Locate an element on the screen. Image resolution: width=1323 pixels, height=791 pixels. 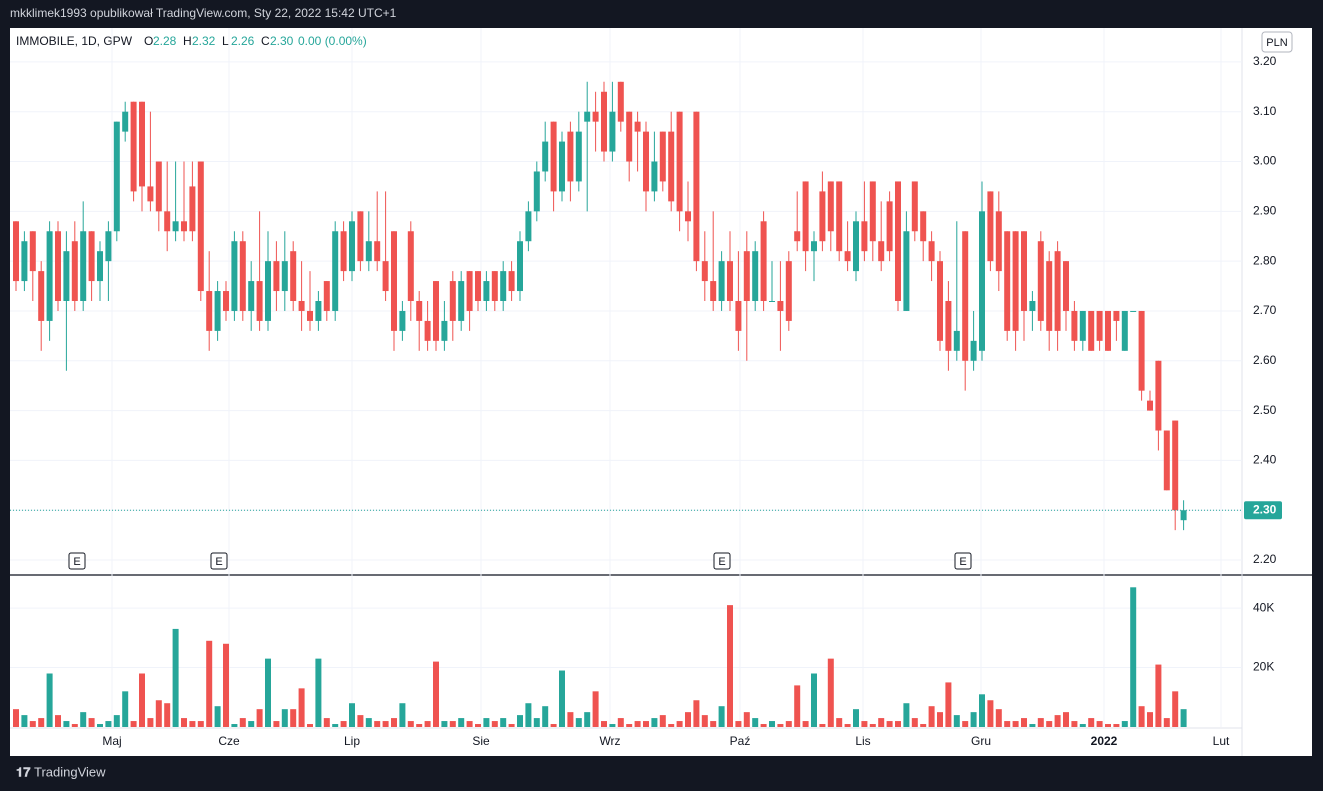
x-tick-label: Maj is located at coordinates (111, 741).